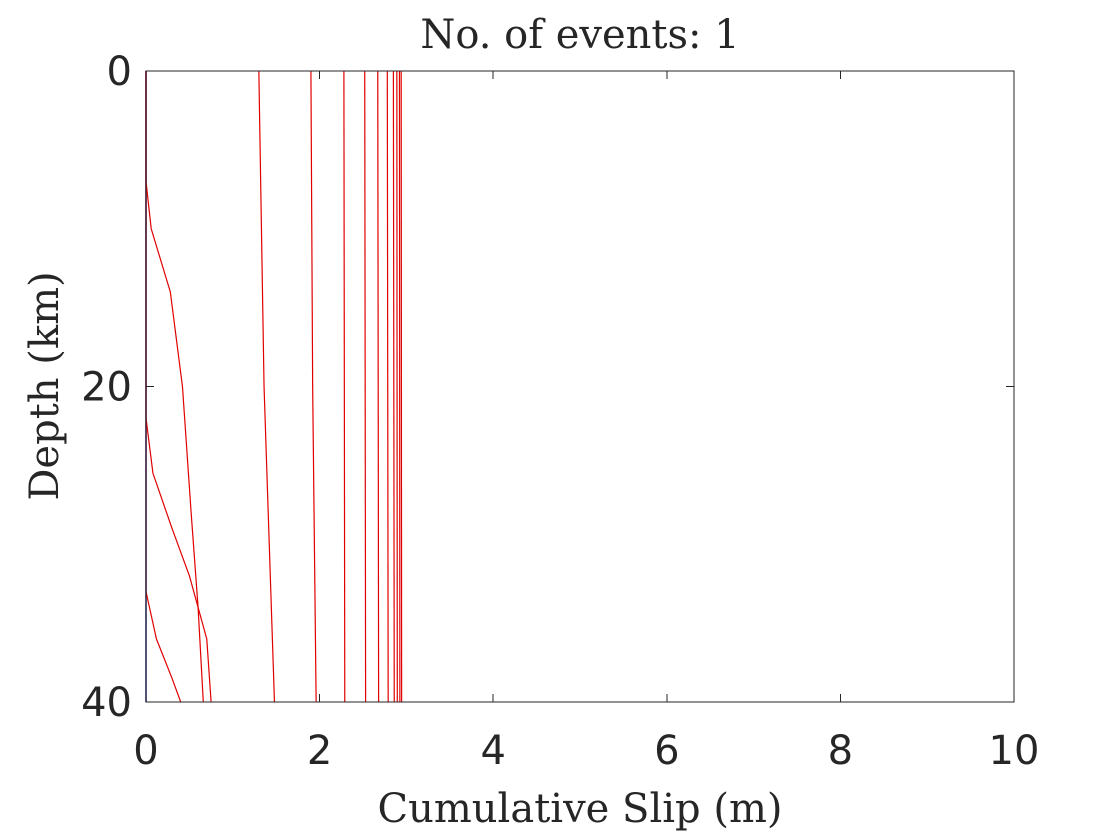  I want to click on y-axis-label: Depth (km), so click(45, 385).